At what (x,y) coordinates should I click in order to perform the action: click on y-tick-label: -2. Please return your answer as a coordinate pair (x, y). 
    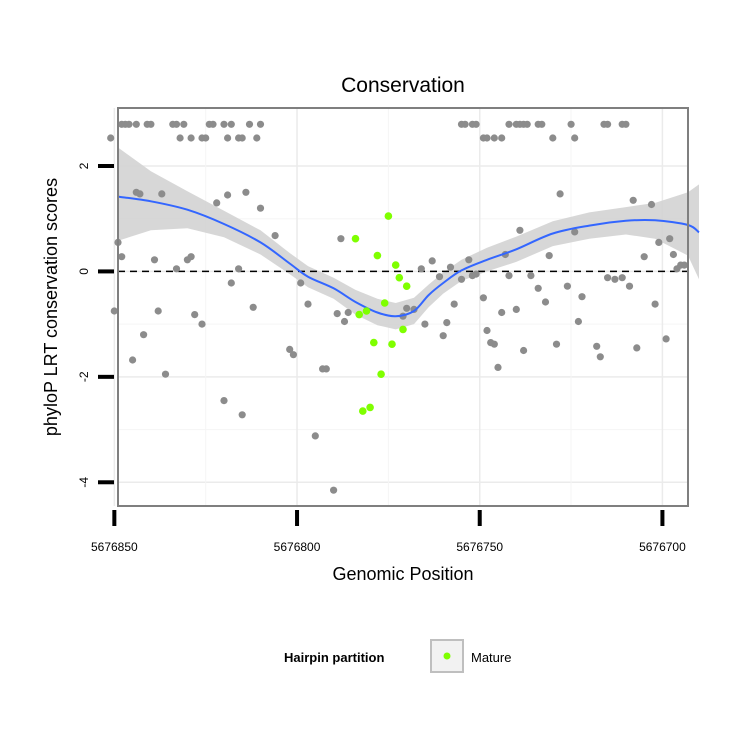
    Looking at the image, I should click on (84, 376).